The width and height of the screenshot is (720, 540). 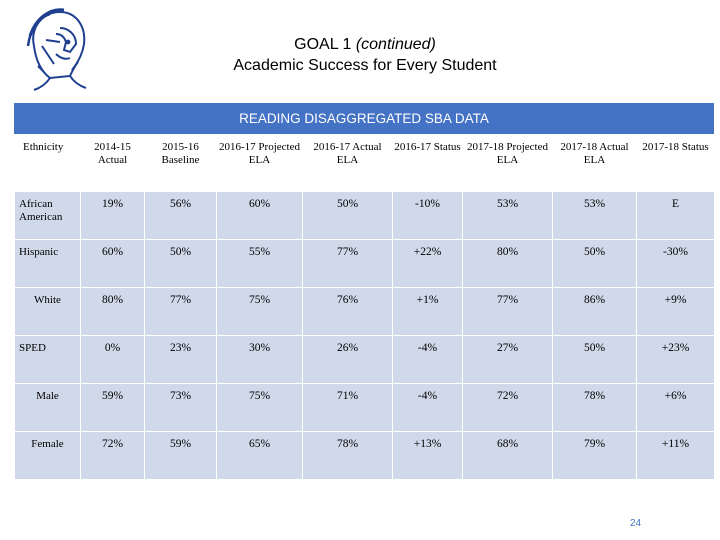 I want to click on table-row: SPED 0% 23% 30% 26% -4% 27% 50% +23%, so click(x=364, y=359).